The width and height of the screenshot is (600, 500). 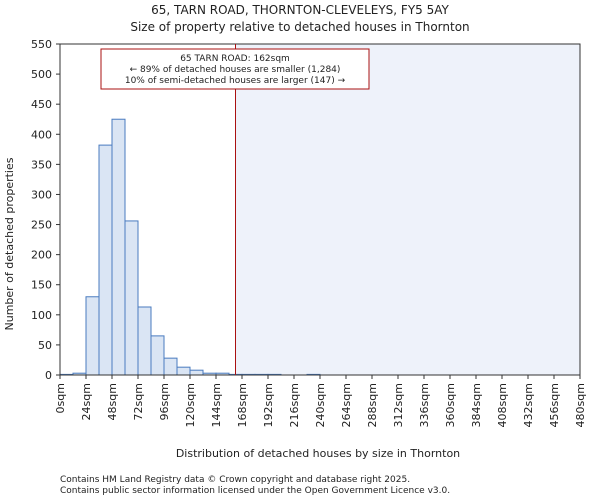 What do you see at coordinates (450, 405) in the screenshot?
I see `x-tick-label: 360sqm` at bounding box center [450, 405].